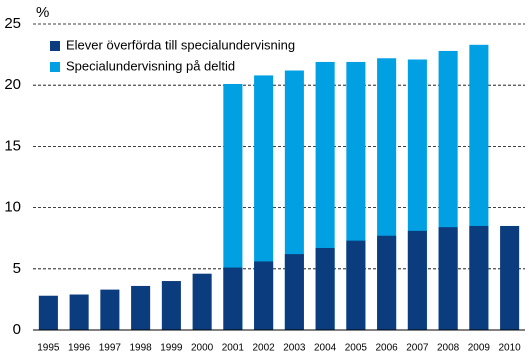 This screenshot has height=355, width=531. What do you see at coordinates (171, 348) in the screenshot?
I see `x-tick-label: 1999` at bounding box center [171, 348].